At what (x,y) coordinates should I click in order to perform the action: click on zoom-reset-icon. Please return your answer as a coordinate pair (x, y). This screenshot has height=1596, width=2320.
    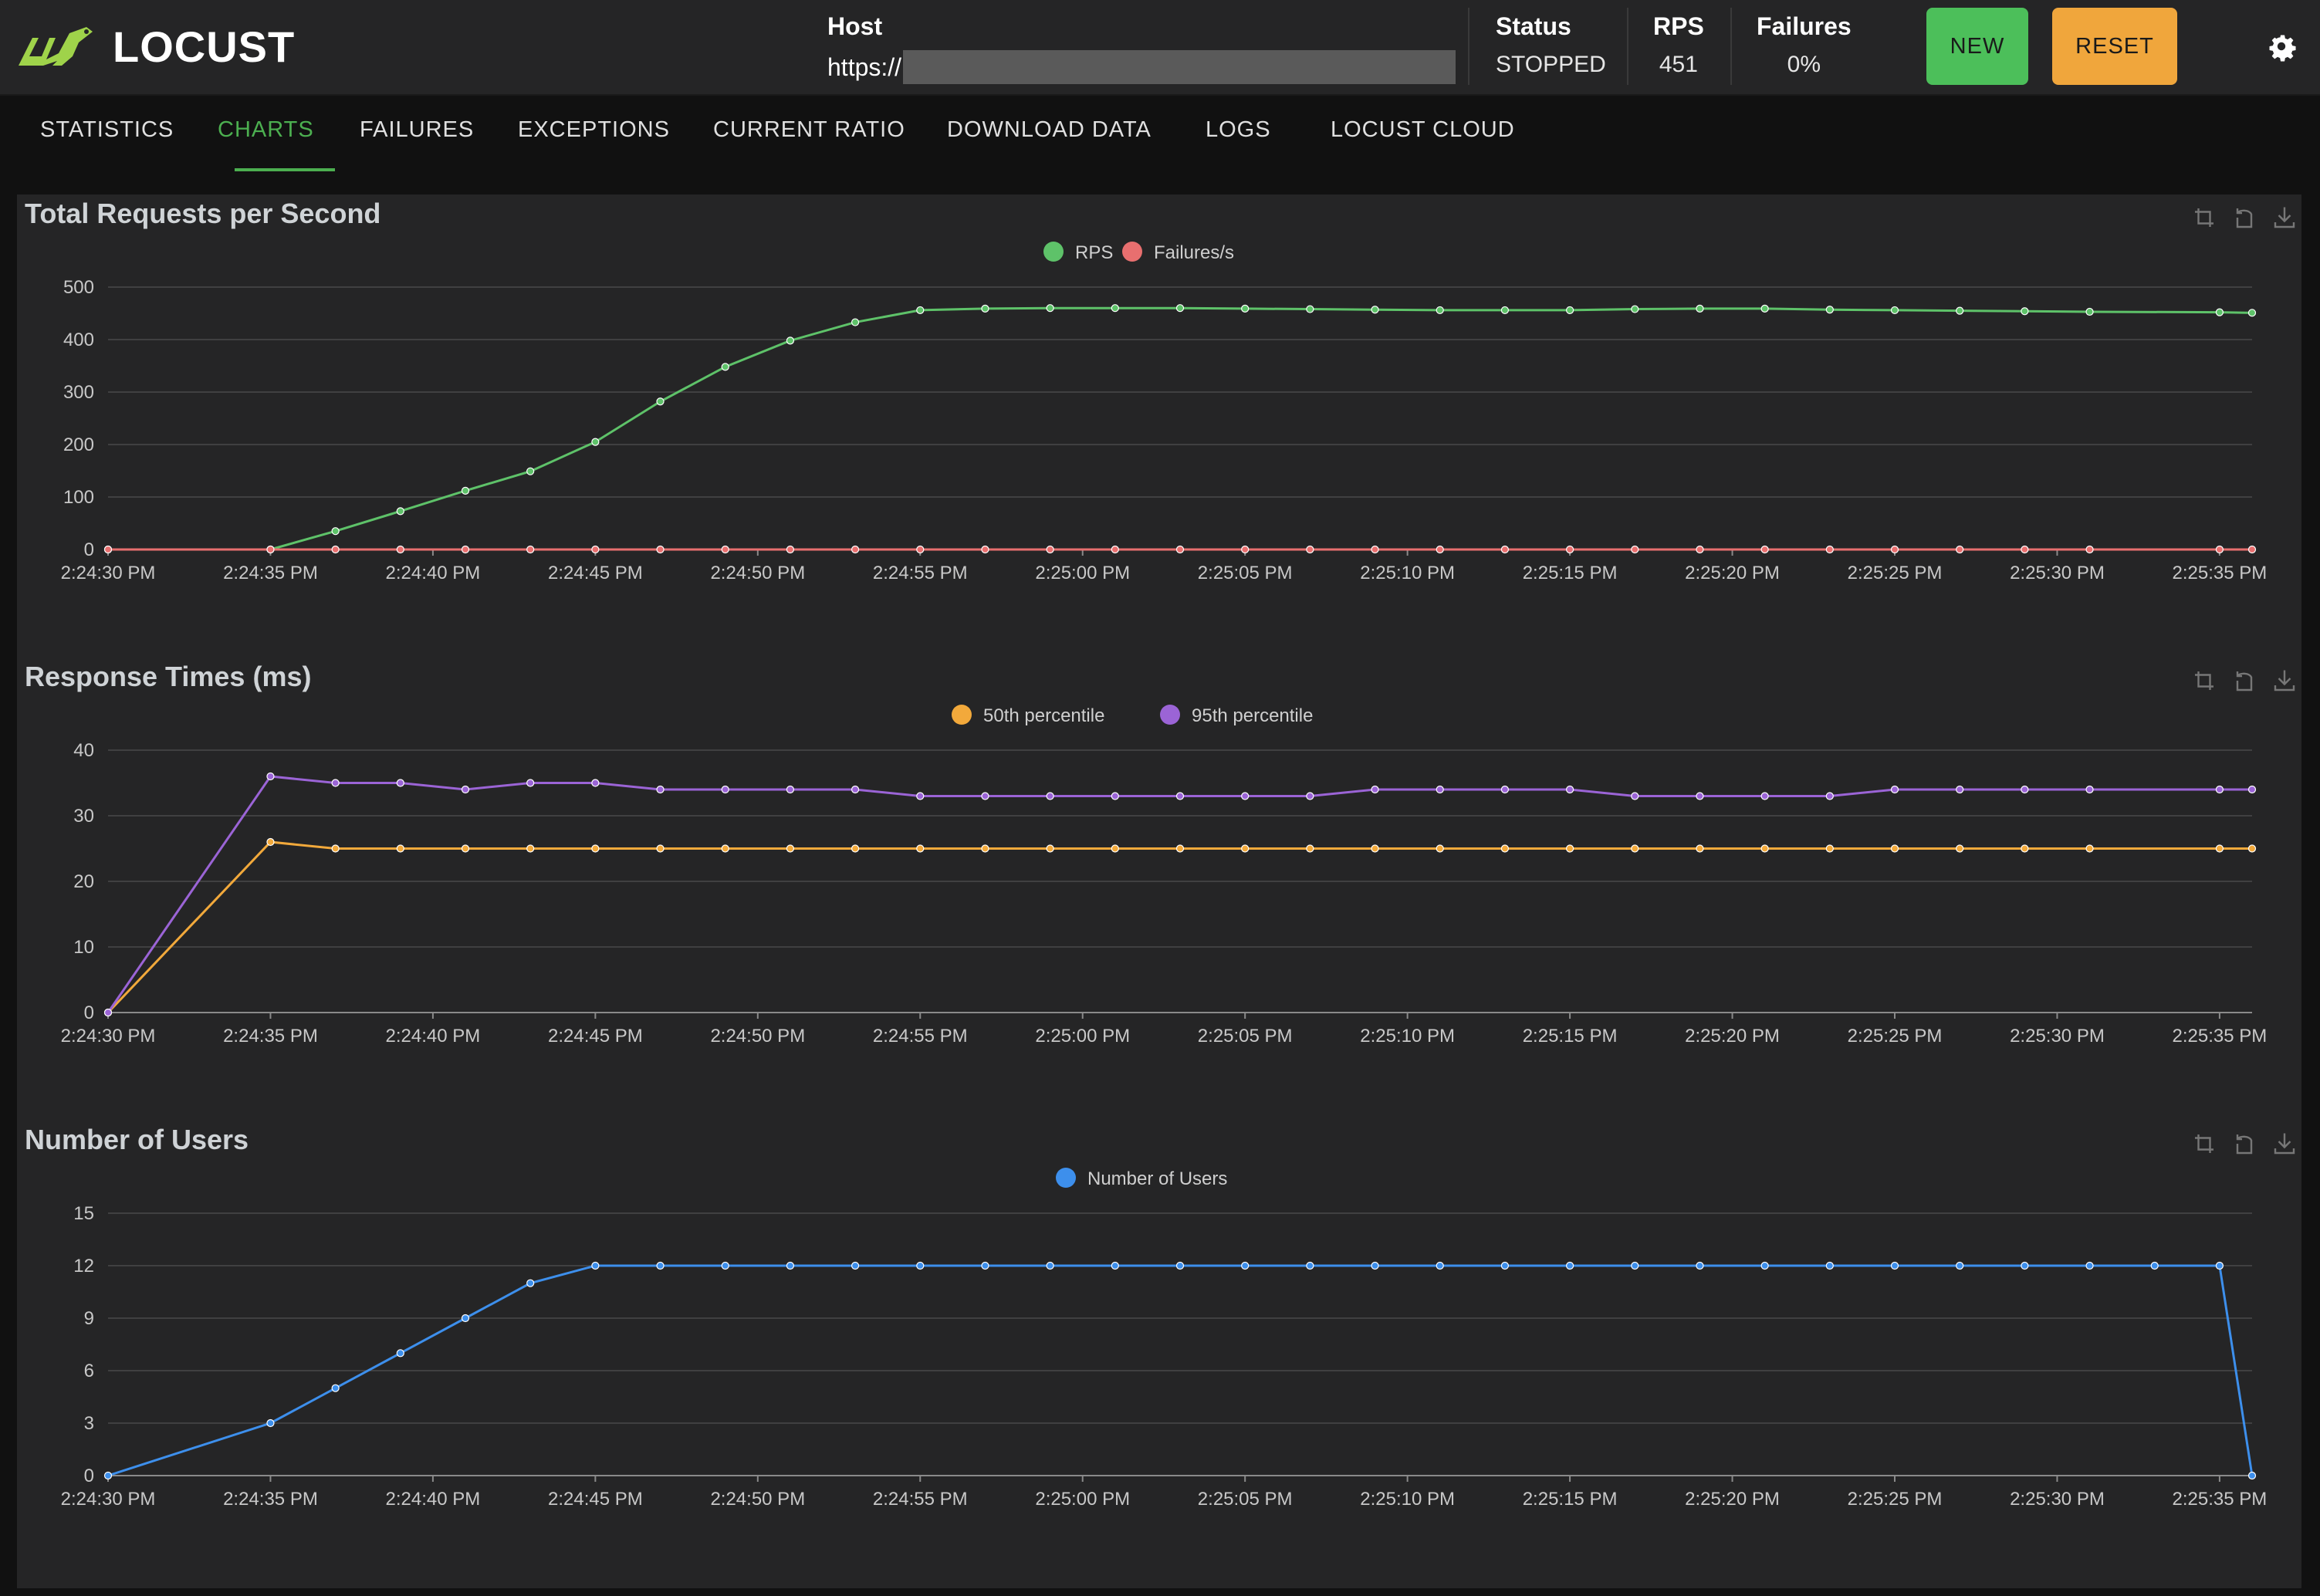
    Looking at the image, I should click on (2244, 218).